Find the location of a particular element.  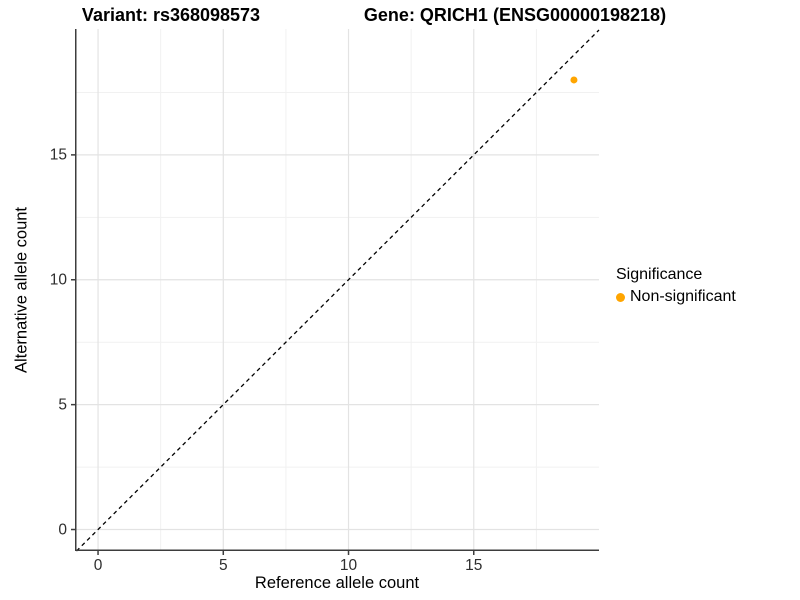

x-tick-label: 10 is located at coordinates (348, 565).